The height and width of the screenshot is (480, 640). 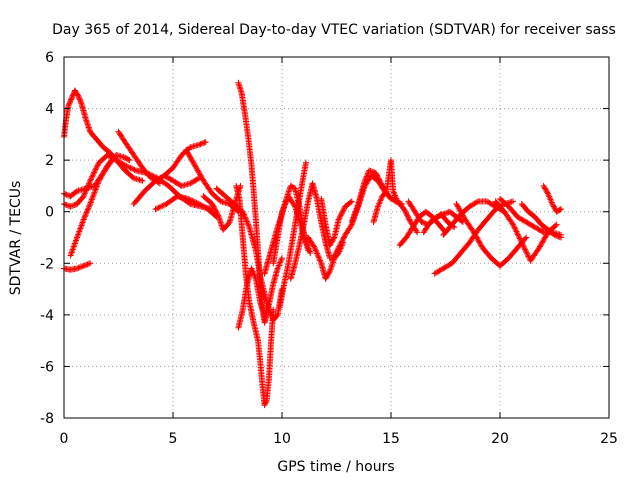 I want to click on x-tick-label: 0, so click(x=64, y=439).